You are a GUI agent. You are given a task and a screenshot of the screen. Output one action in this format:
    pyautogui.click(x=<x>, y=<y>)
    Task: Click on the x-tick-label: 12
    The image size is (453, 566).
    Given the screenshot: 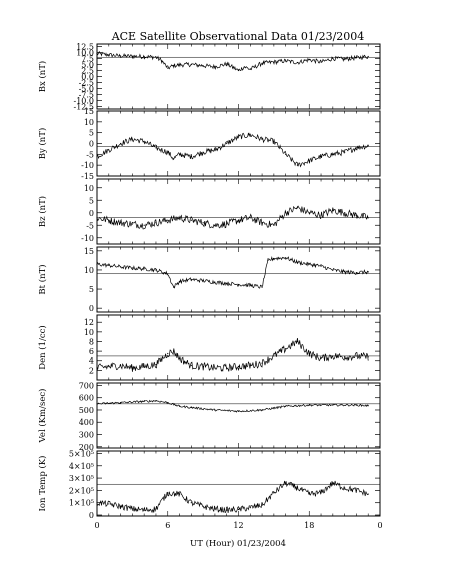 What is the action you would take?
    pyautogui.click(x=238, y=525)
    